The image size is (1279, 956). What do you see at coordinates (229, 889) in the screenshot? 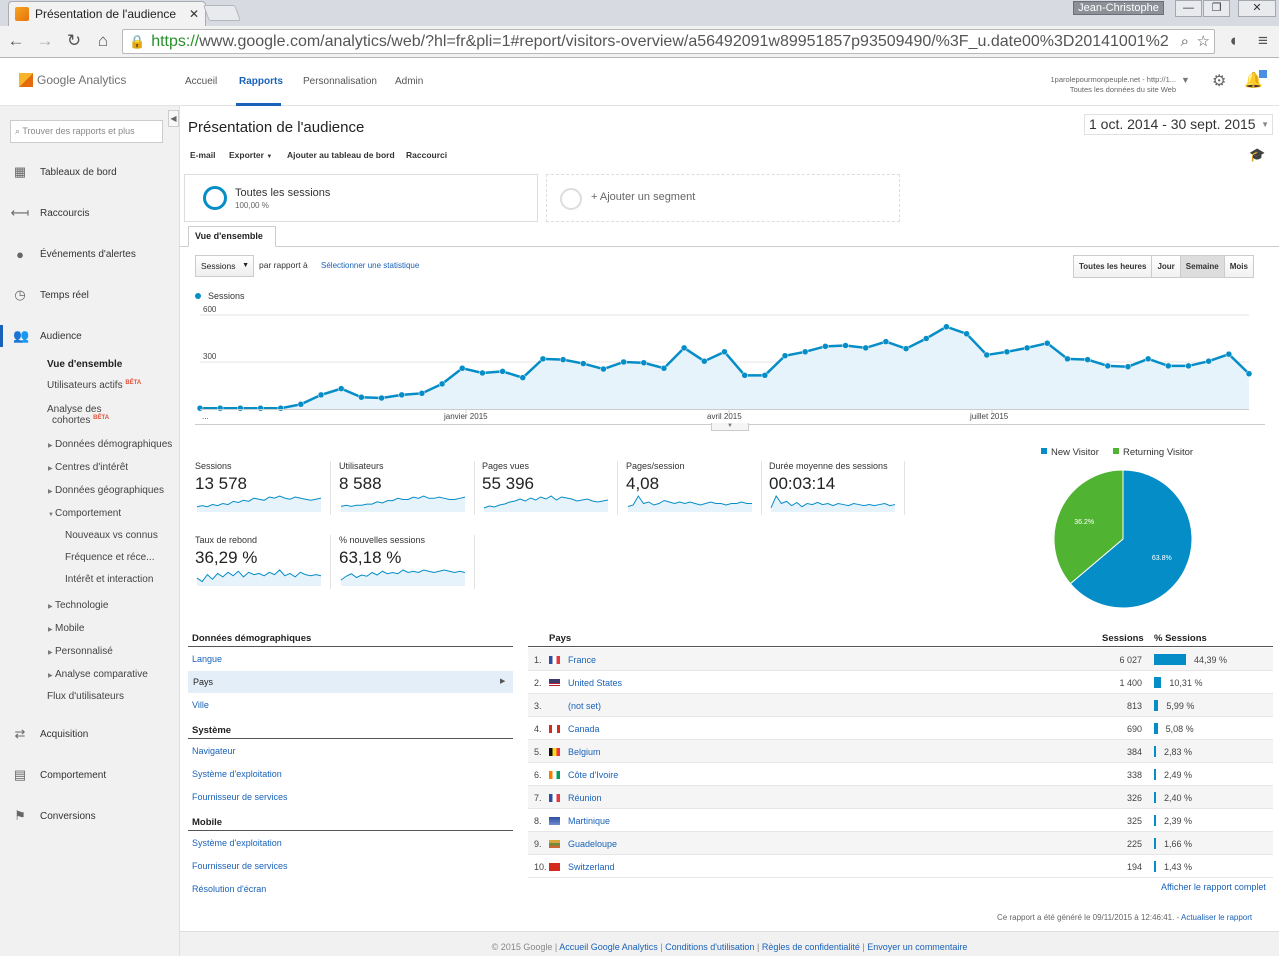
I see `dem-resolution-link: Résolution d'écran` at bounding box center [229, 889].